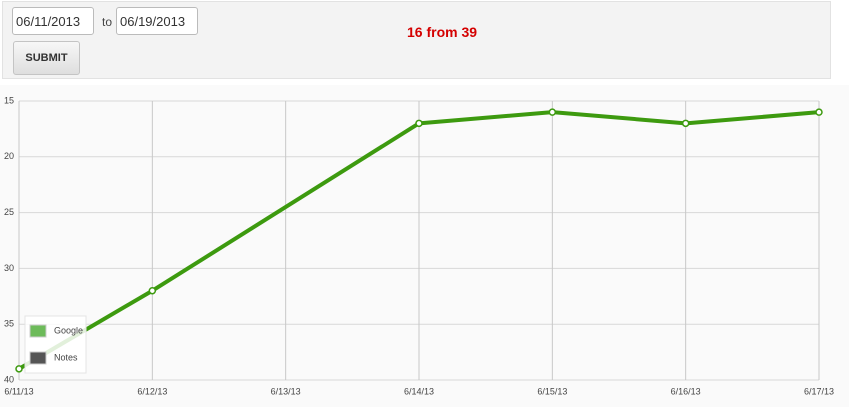 The image size is (849, 407). What do you see at coordinates (53, 21) in the screenshot?
I see `from-date: 06/11/2013` at bounding box center [53, 21].